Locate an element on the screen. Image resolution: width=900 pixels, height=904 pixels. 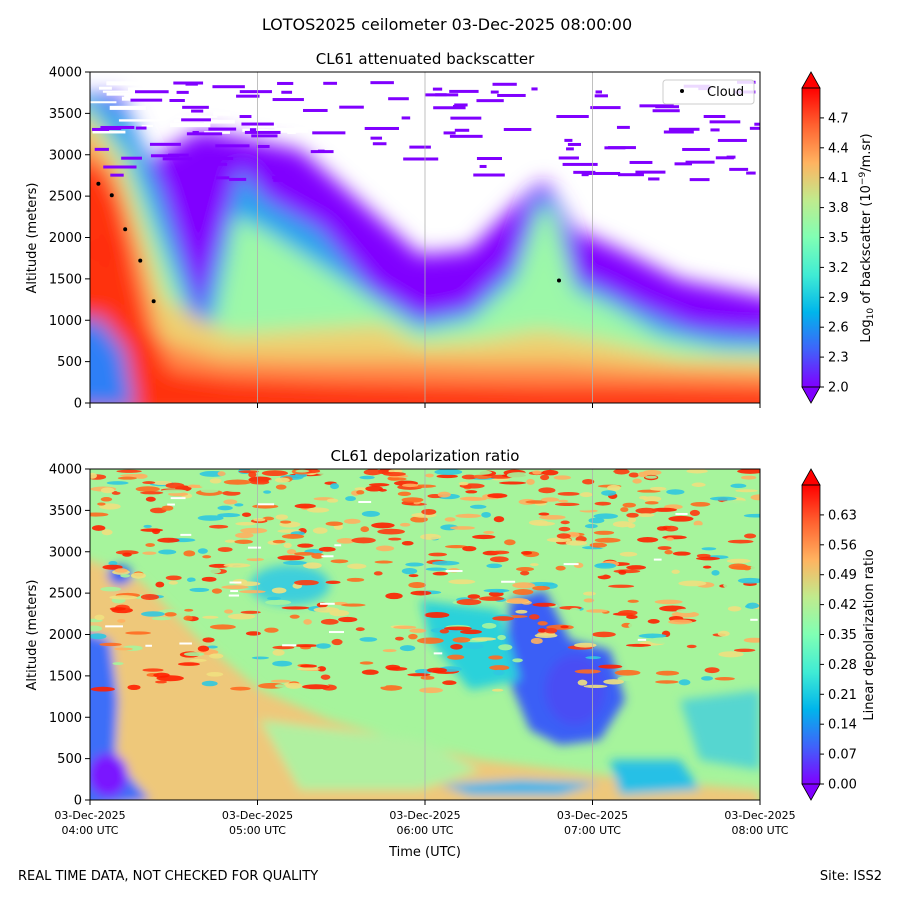
y-tick-label: 2000 is located at coordinates (65, 238).